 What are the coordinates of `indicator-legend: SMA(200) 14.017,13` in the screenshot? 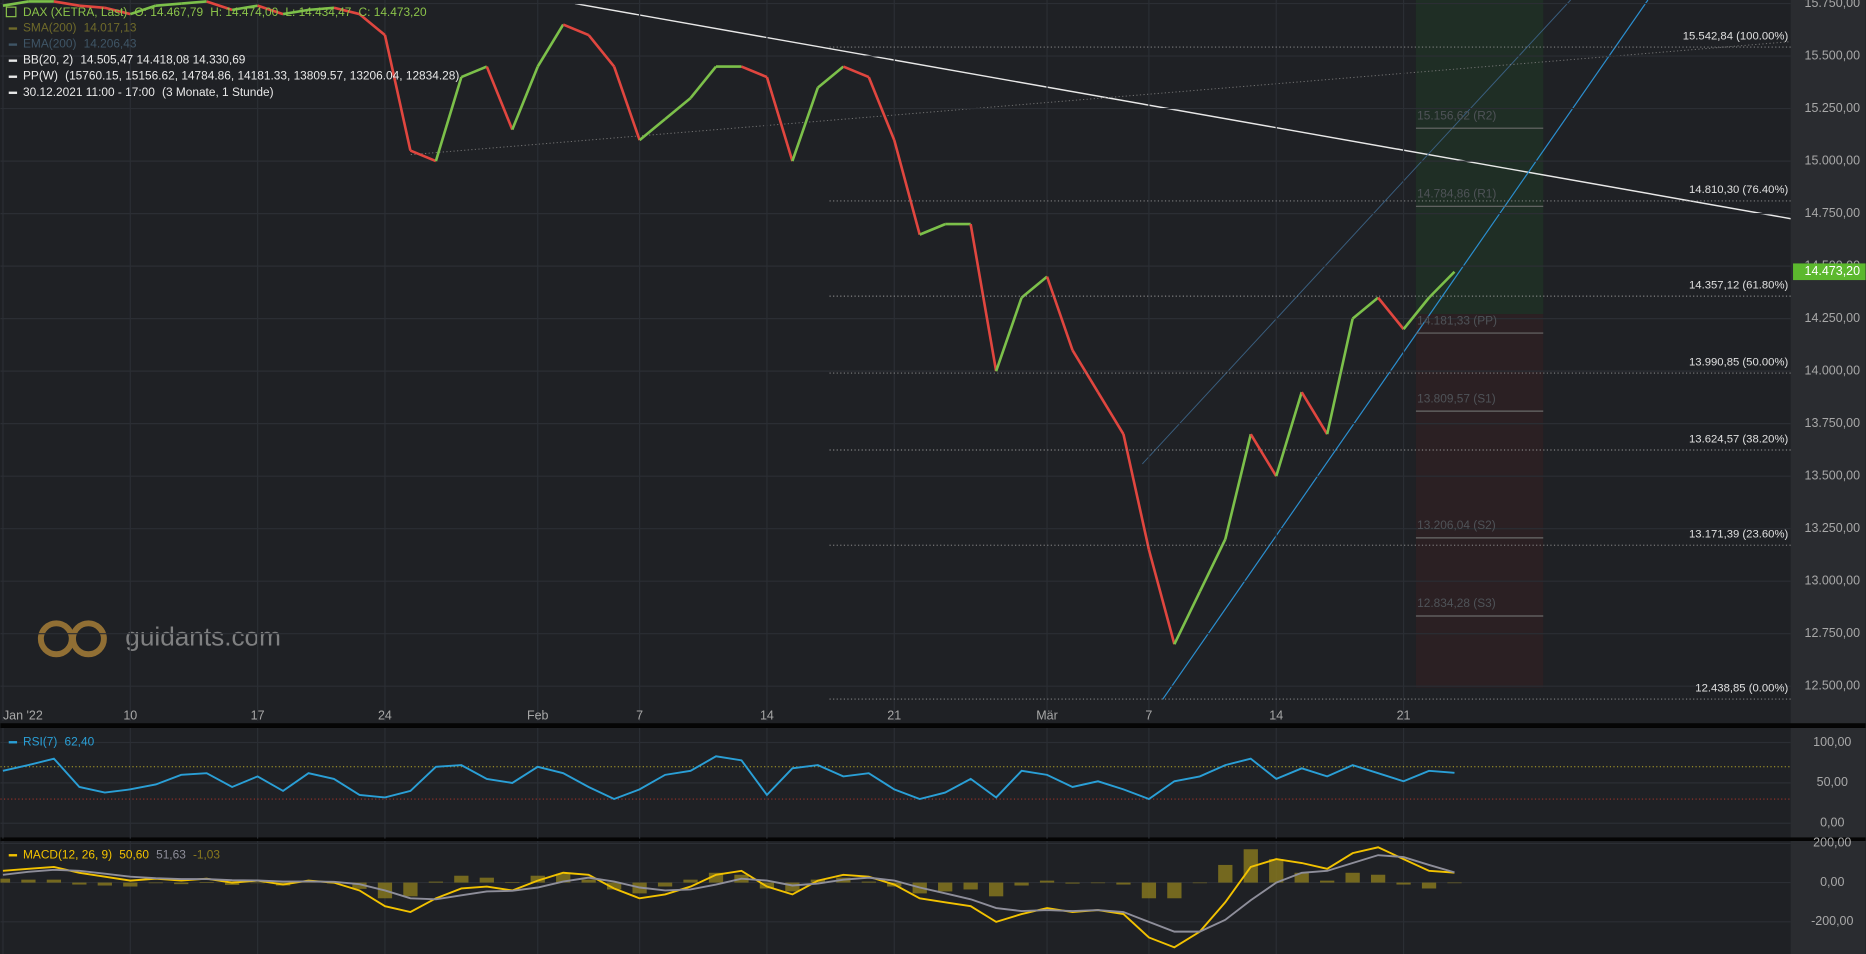 It's located at (80, 28).